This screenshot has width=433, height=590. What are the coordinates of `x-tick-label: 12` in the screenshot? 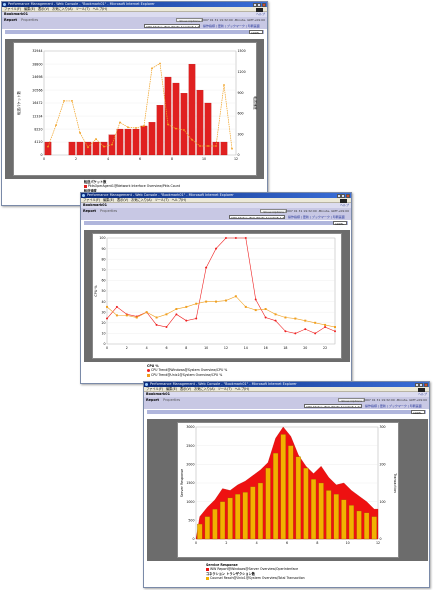 It's located at (236, 159).